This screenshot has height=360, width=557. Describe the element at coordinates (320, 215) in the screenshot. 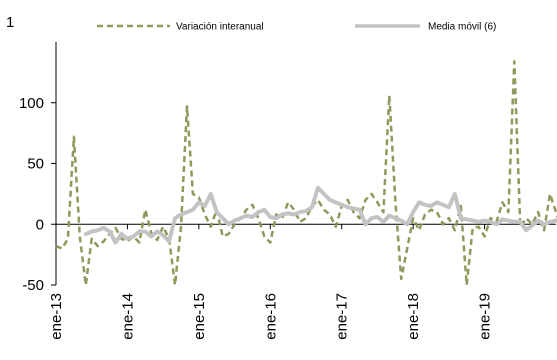

I see `series-media-movil-line` at that location.